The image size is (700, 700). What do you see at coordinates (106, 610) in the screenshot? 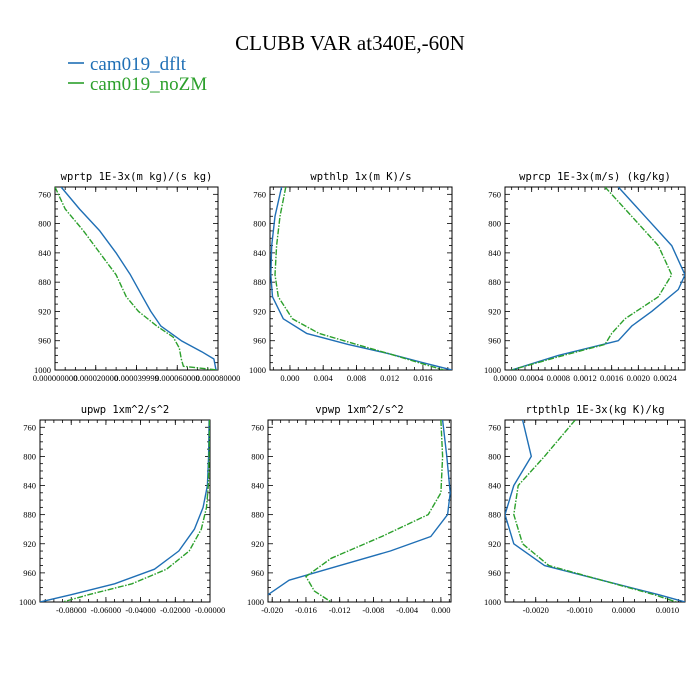
I see `x-tick-label: -0.06000` at bounding box center [106, 610].